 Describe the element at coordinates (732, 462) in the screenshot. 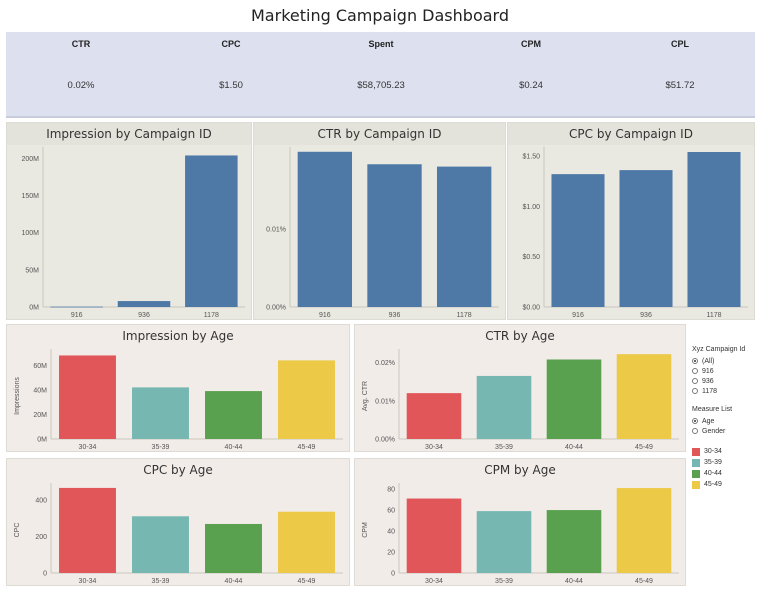

I see `legend-item-35-39: 35-39` at that location.